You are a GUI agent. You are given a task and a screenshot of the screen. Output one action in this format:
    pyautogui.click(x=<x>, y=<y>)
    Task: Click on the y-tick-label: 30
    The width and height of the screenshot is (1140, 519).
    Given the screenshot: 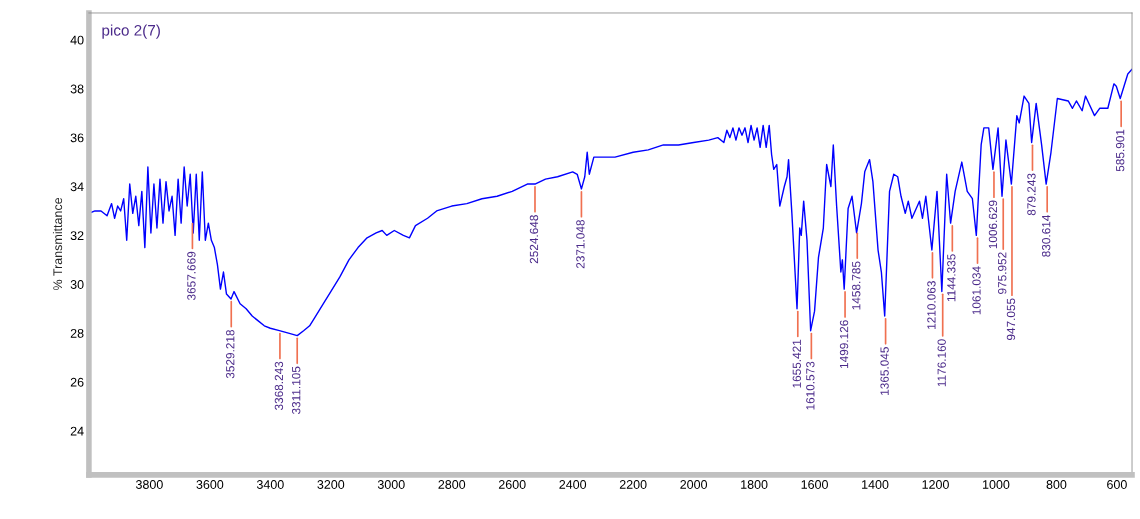 What is the action you would take?
    pyautogui.click(x=77, y=284)
    